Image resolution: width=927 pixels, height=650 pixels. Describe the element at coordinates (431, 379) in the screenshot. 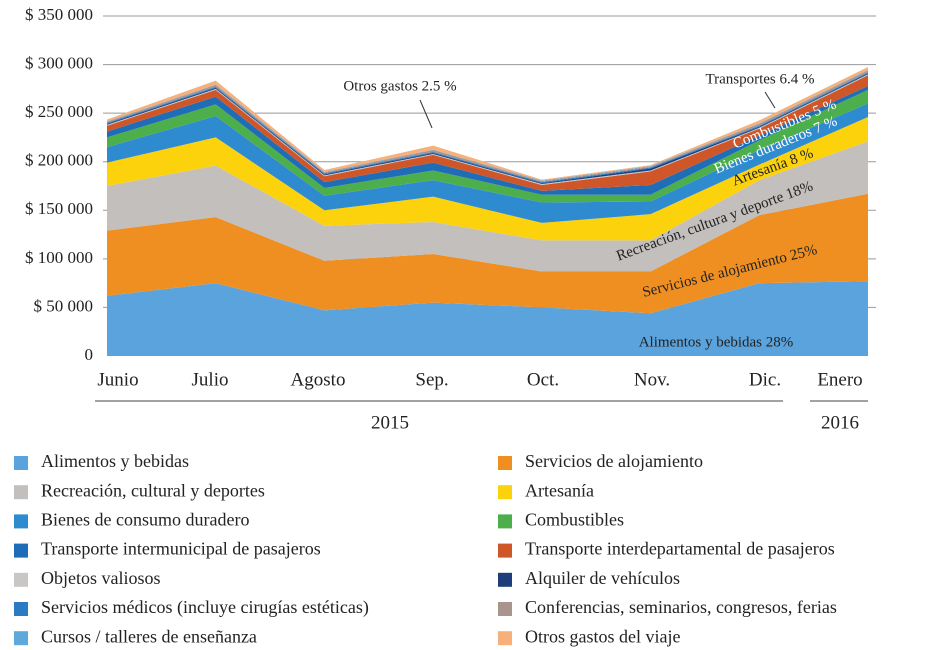

I see `x-tick-label: Sep.` at that location.